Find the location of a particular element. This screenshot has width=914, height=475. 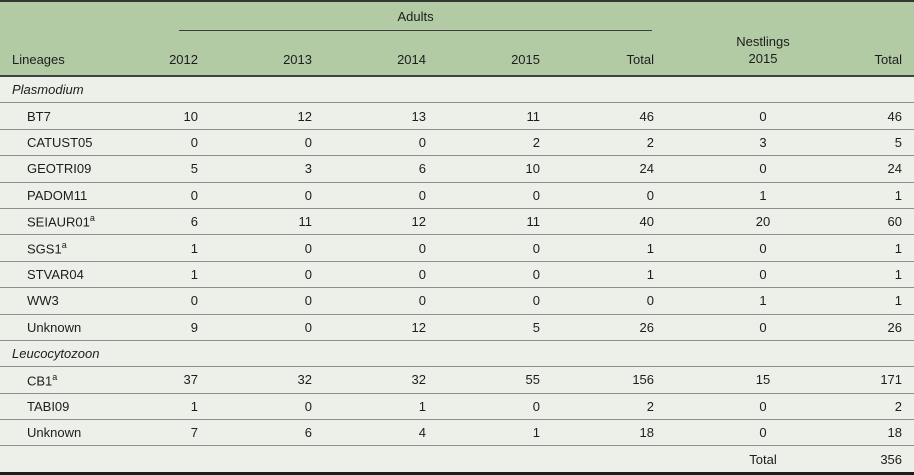

nestlings-column-header: Nestlings 2015 is located at coordinates (763, 38).